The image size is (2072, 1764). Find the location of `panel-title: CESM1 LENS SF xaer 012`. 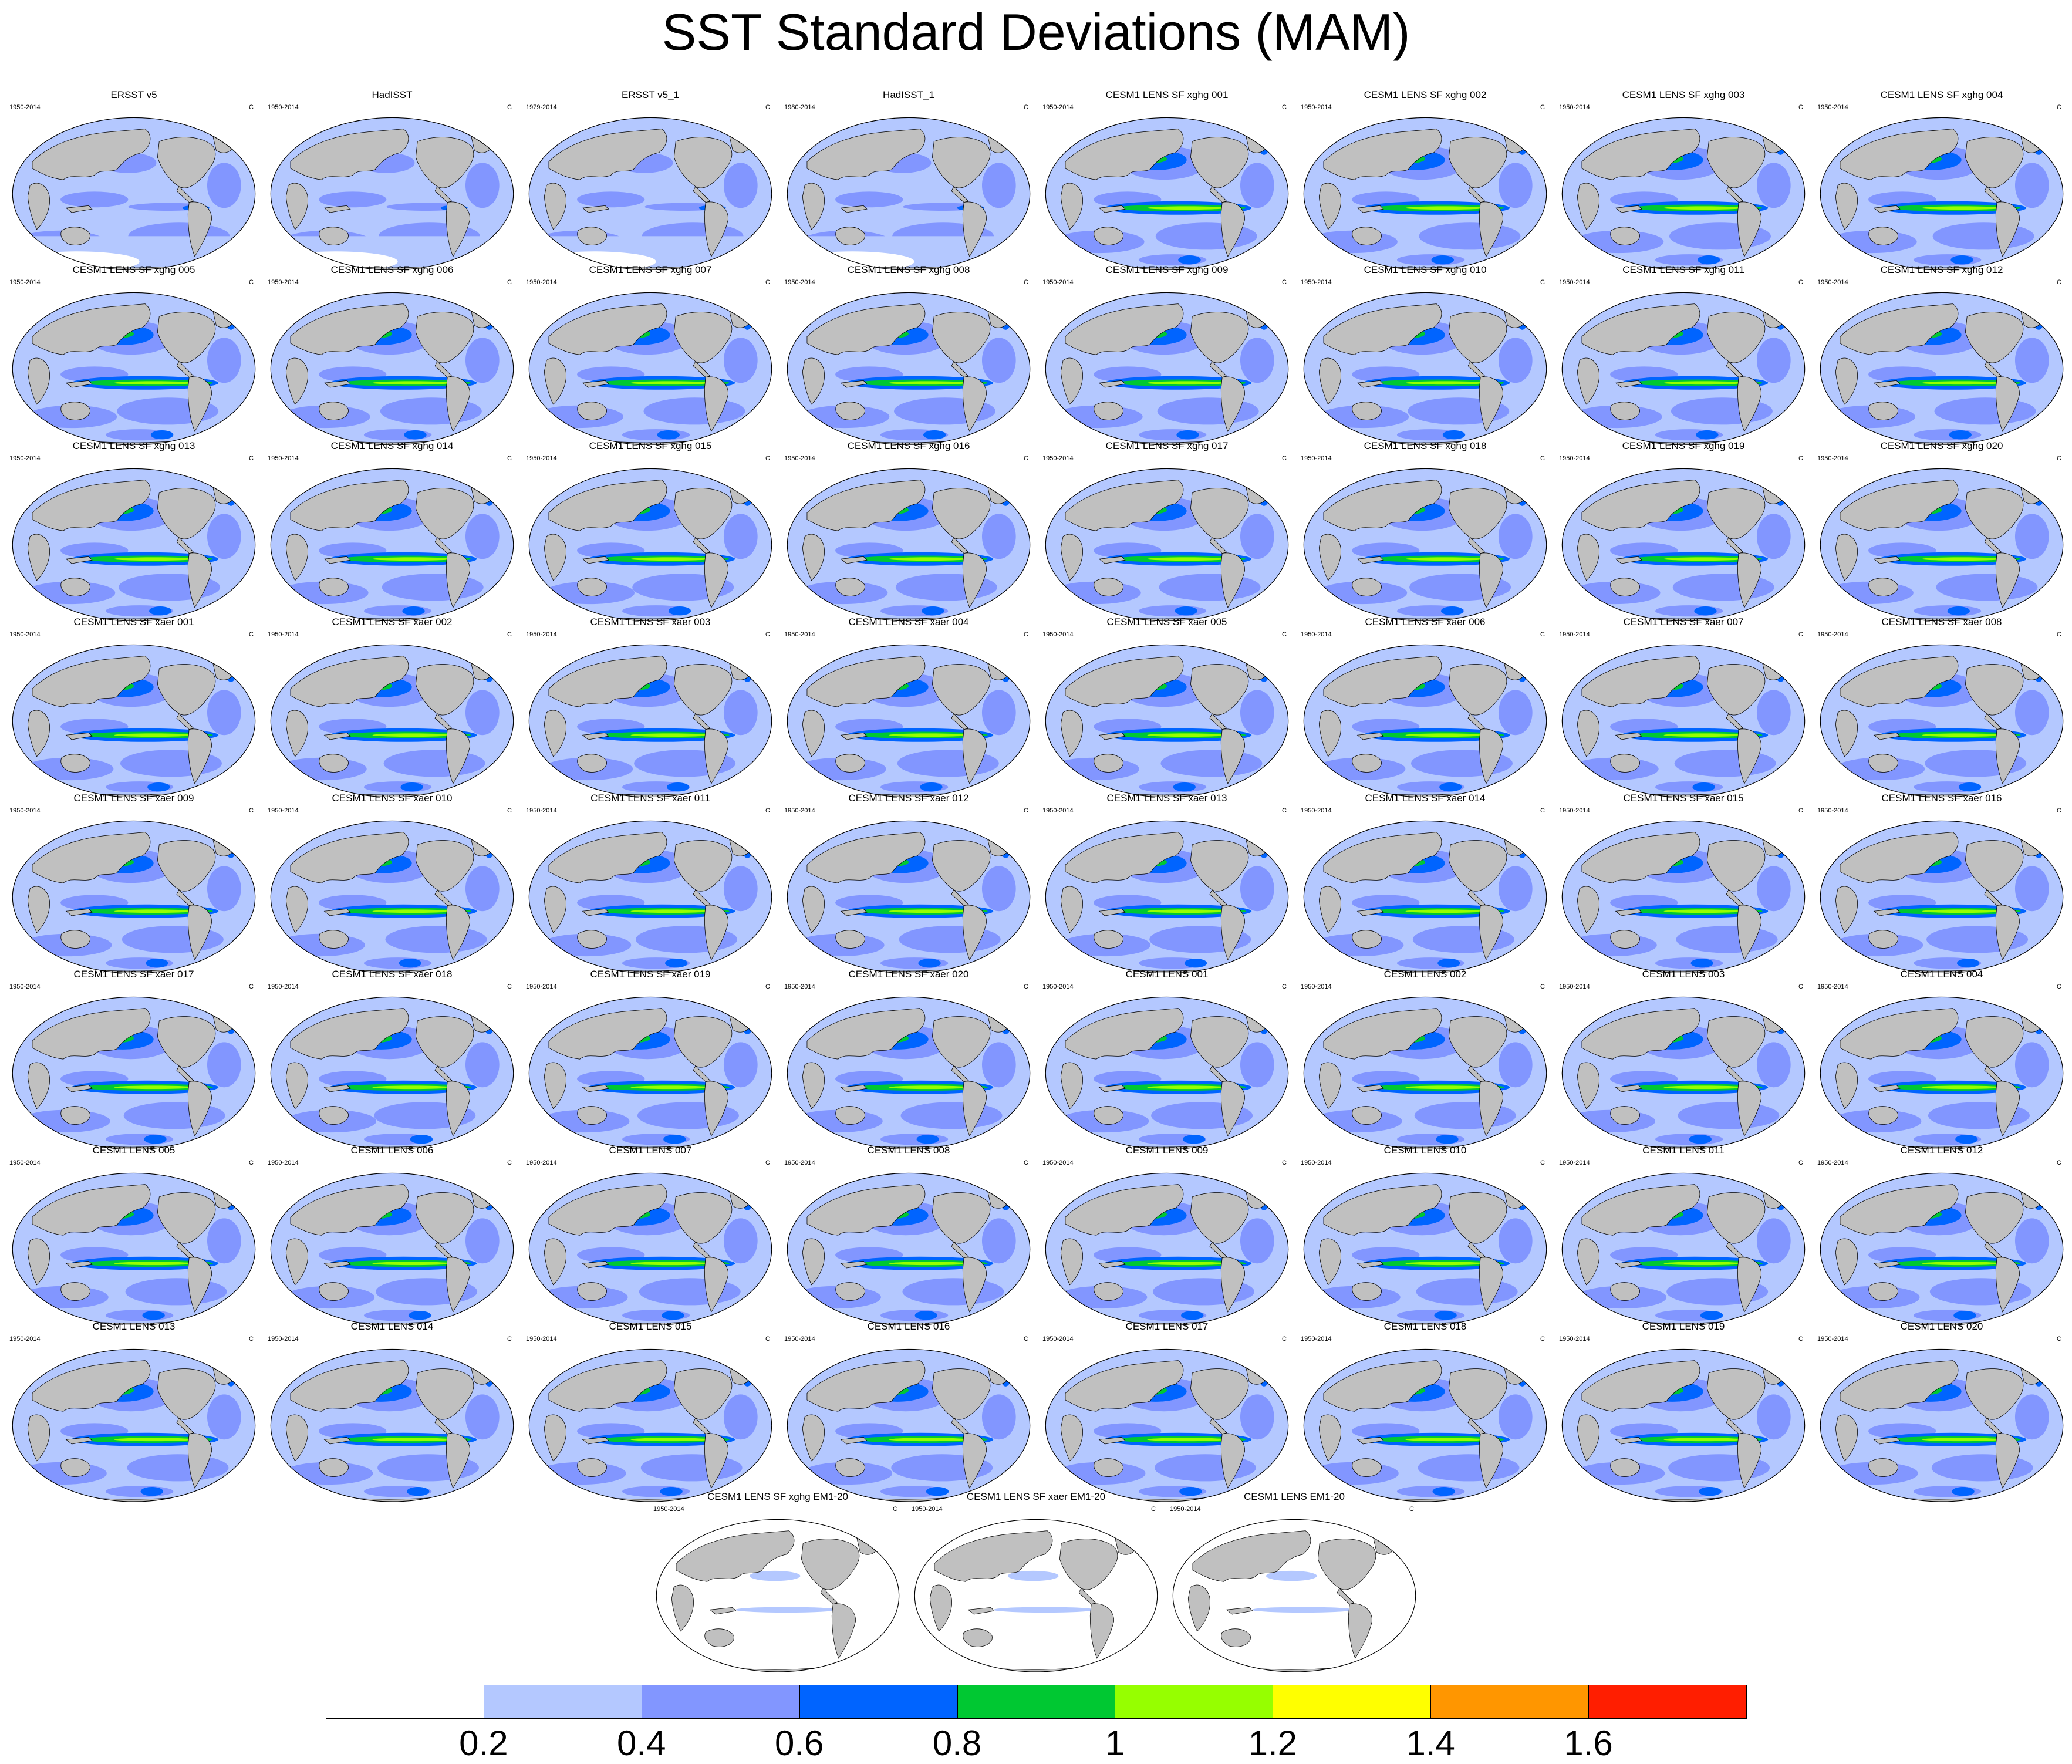

panel-title: CESM1 LENS SF xaer 012 is located at coordinates (908, 798).